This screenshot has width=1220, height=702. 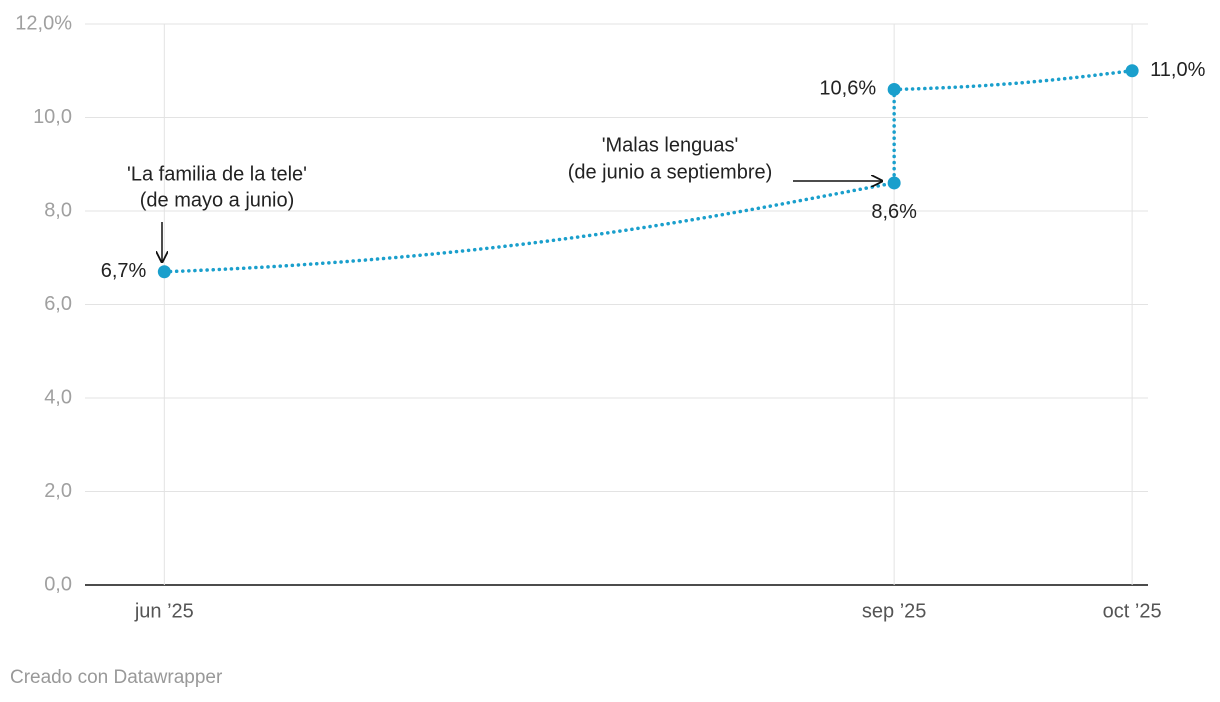 What do you see at coordinates (58, 397) in the screenshot?
I see `y-tick-label: 4,0` at bounding box center [58, 397].